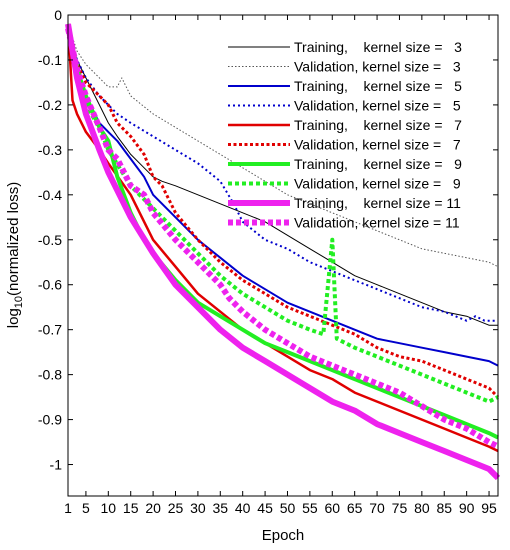 The width and height of the screenshot is (510, 550). What do you see at coordinates (332, 508) in the screenshot?
I see `x-tick-label: 60` at bounding box center [332, 508].